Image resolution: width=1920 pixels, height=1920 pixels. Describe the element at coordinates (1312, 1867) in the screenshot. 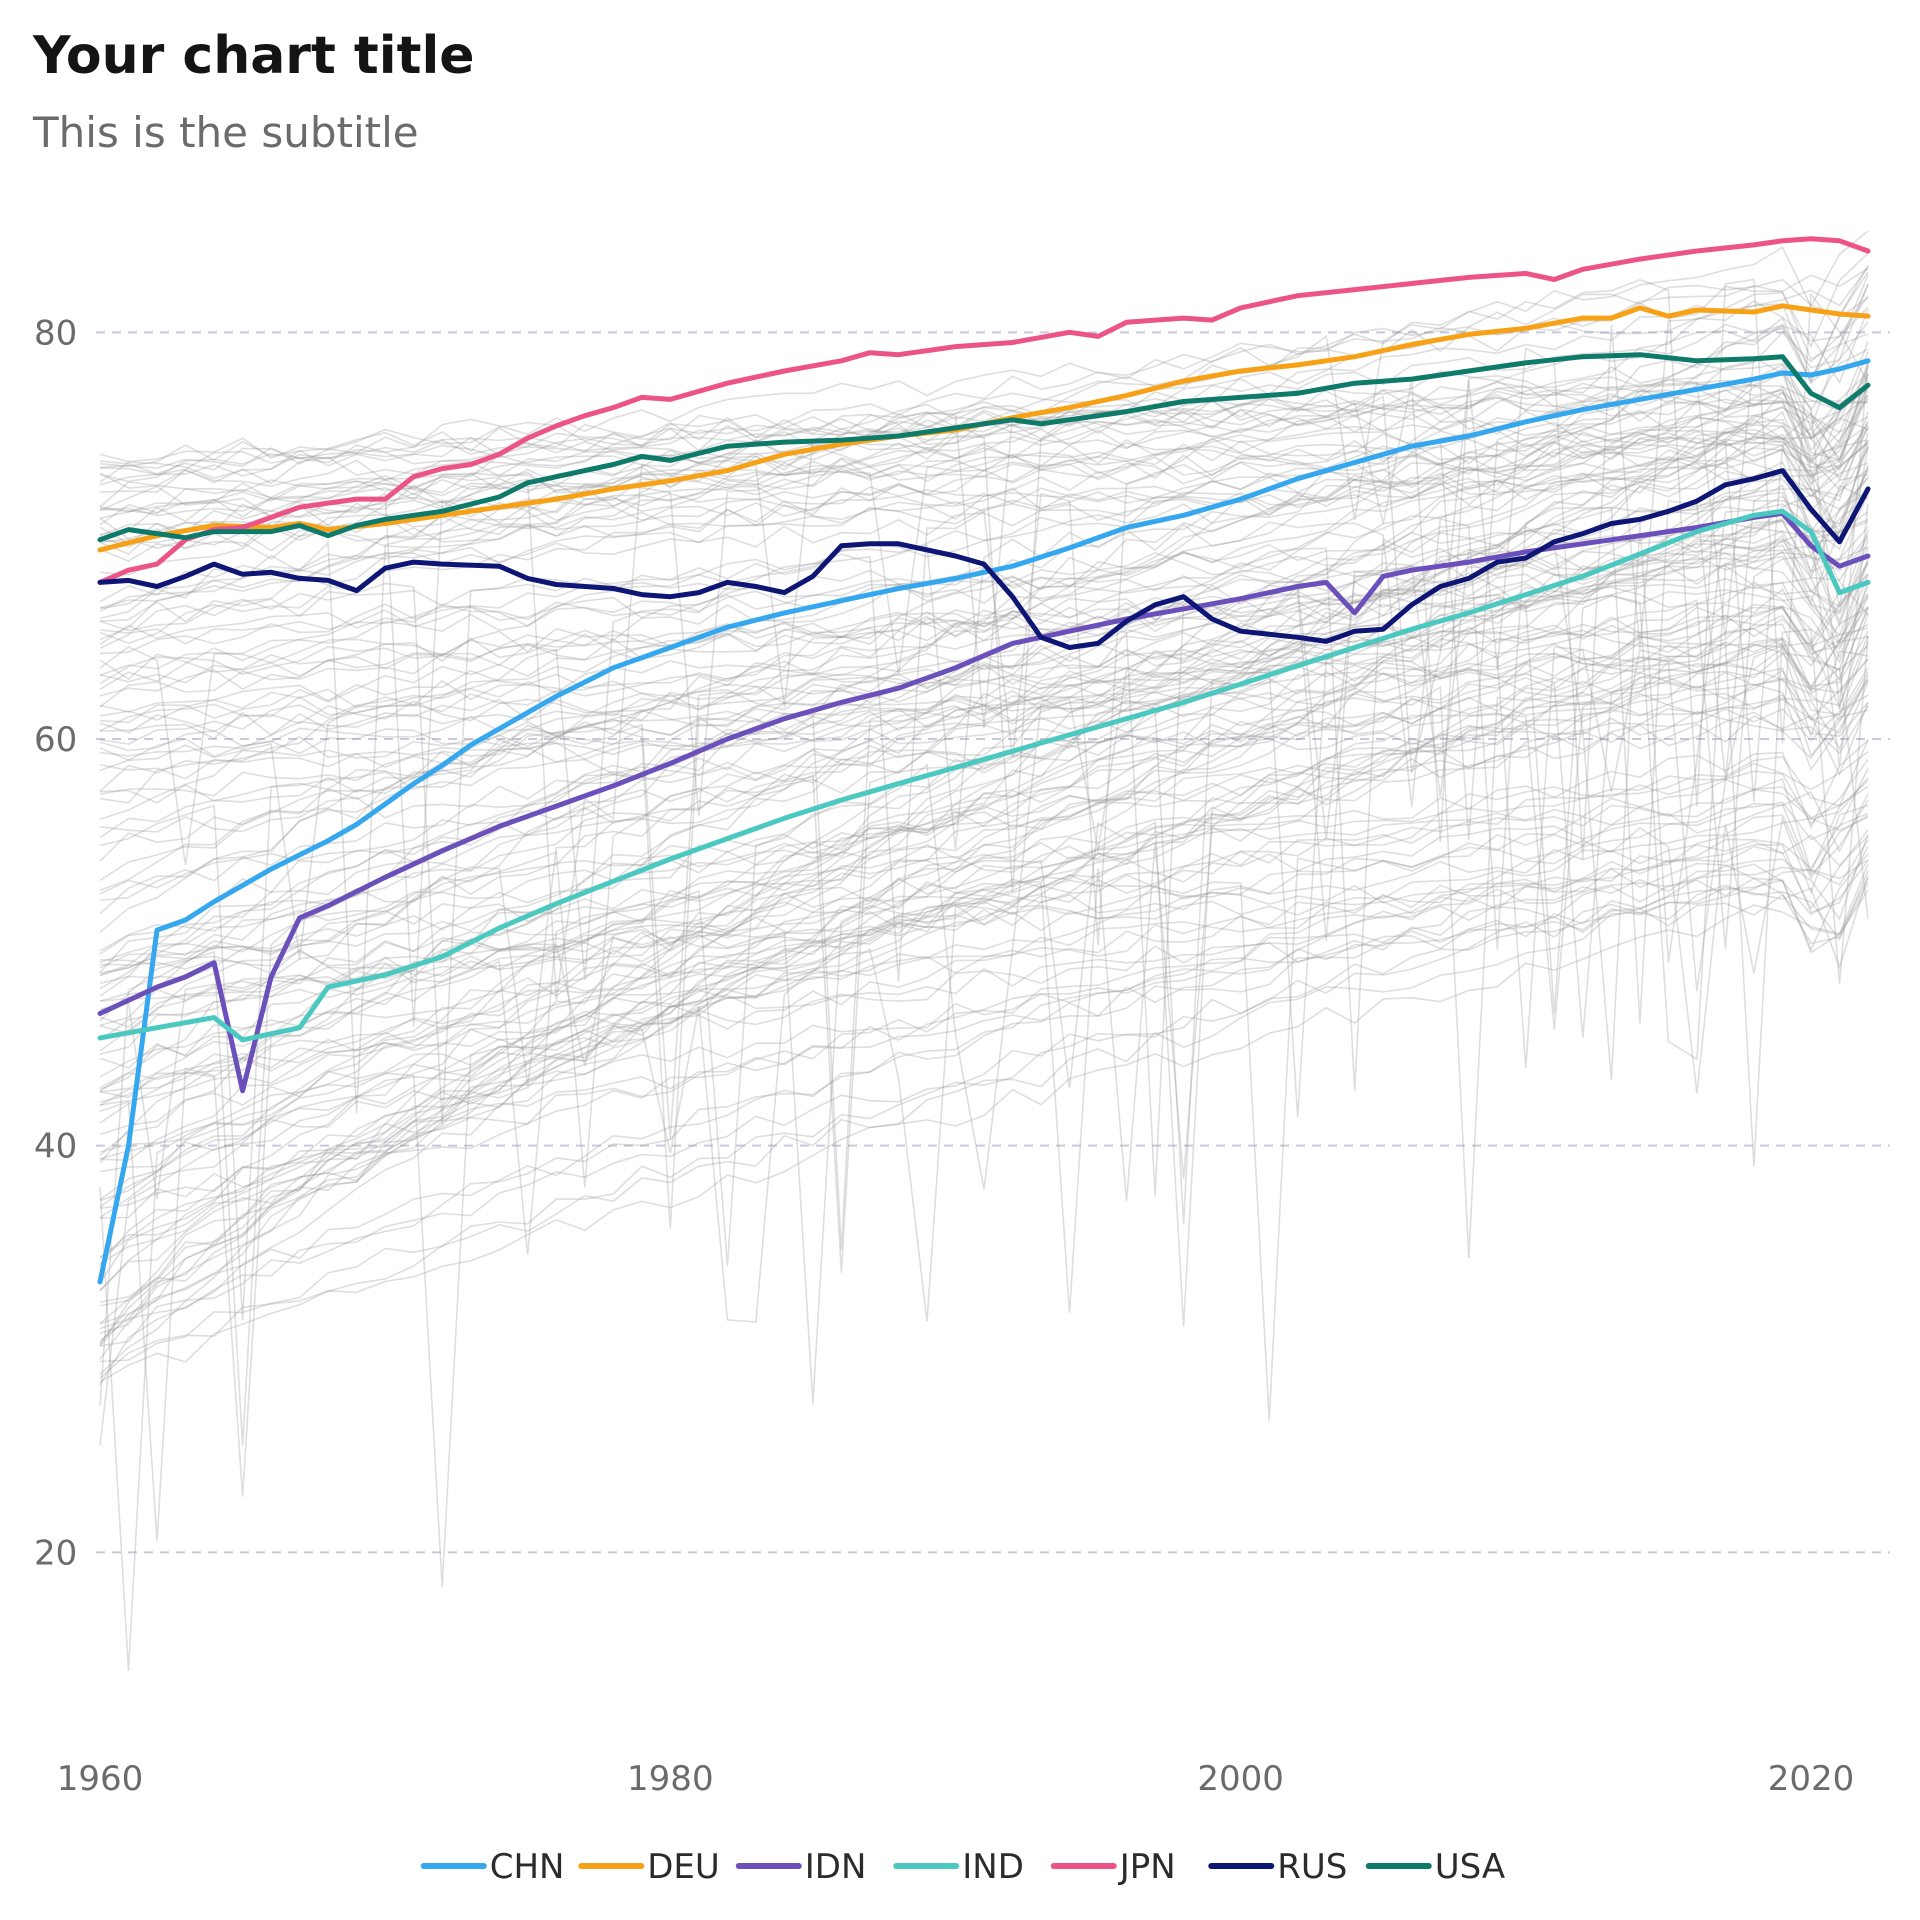

I see `legend-label: RUS` at that location.